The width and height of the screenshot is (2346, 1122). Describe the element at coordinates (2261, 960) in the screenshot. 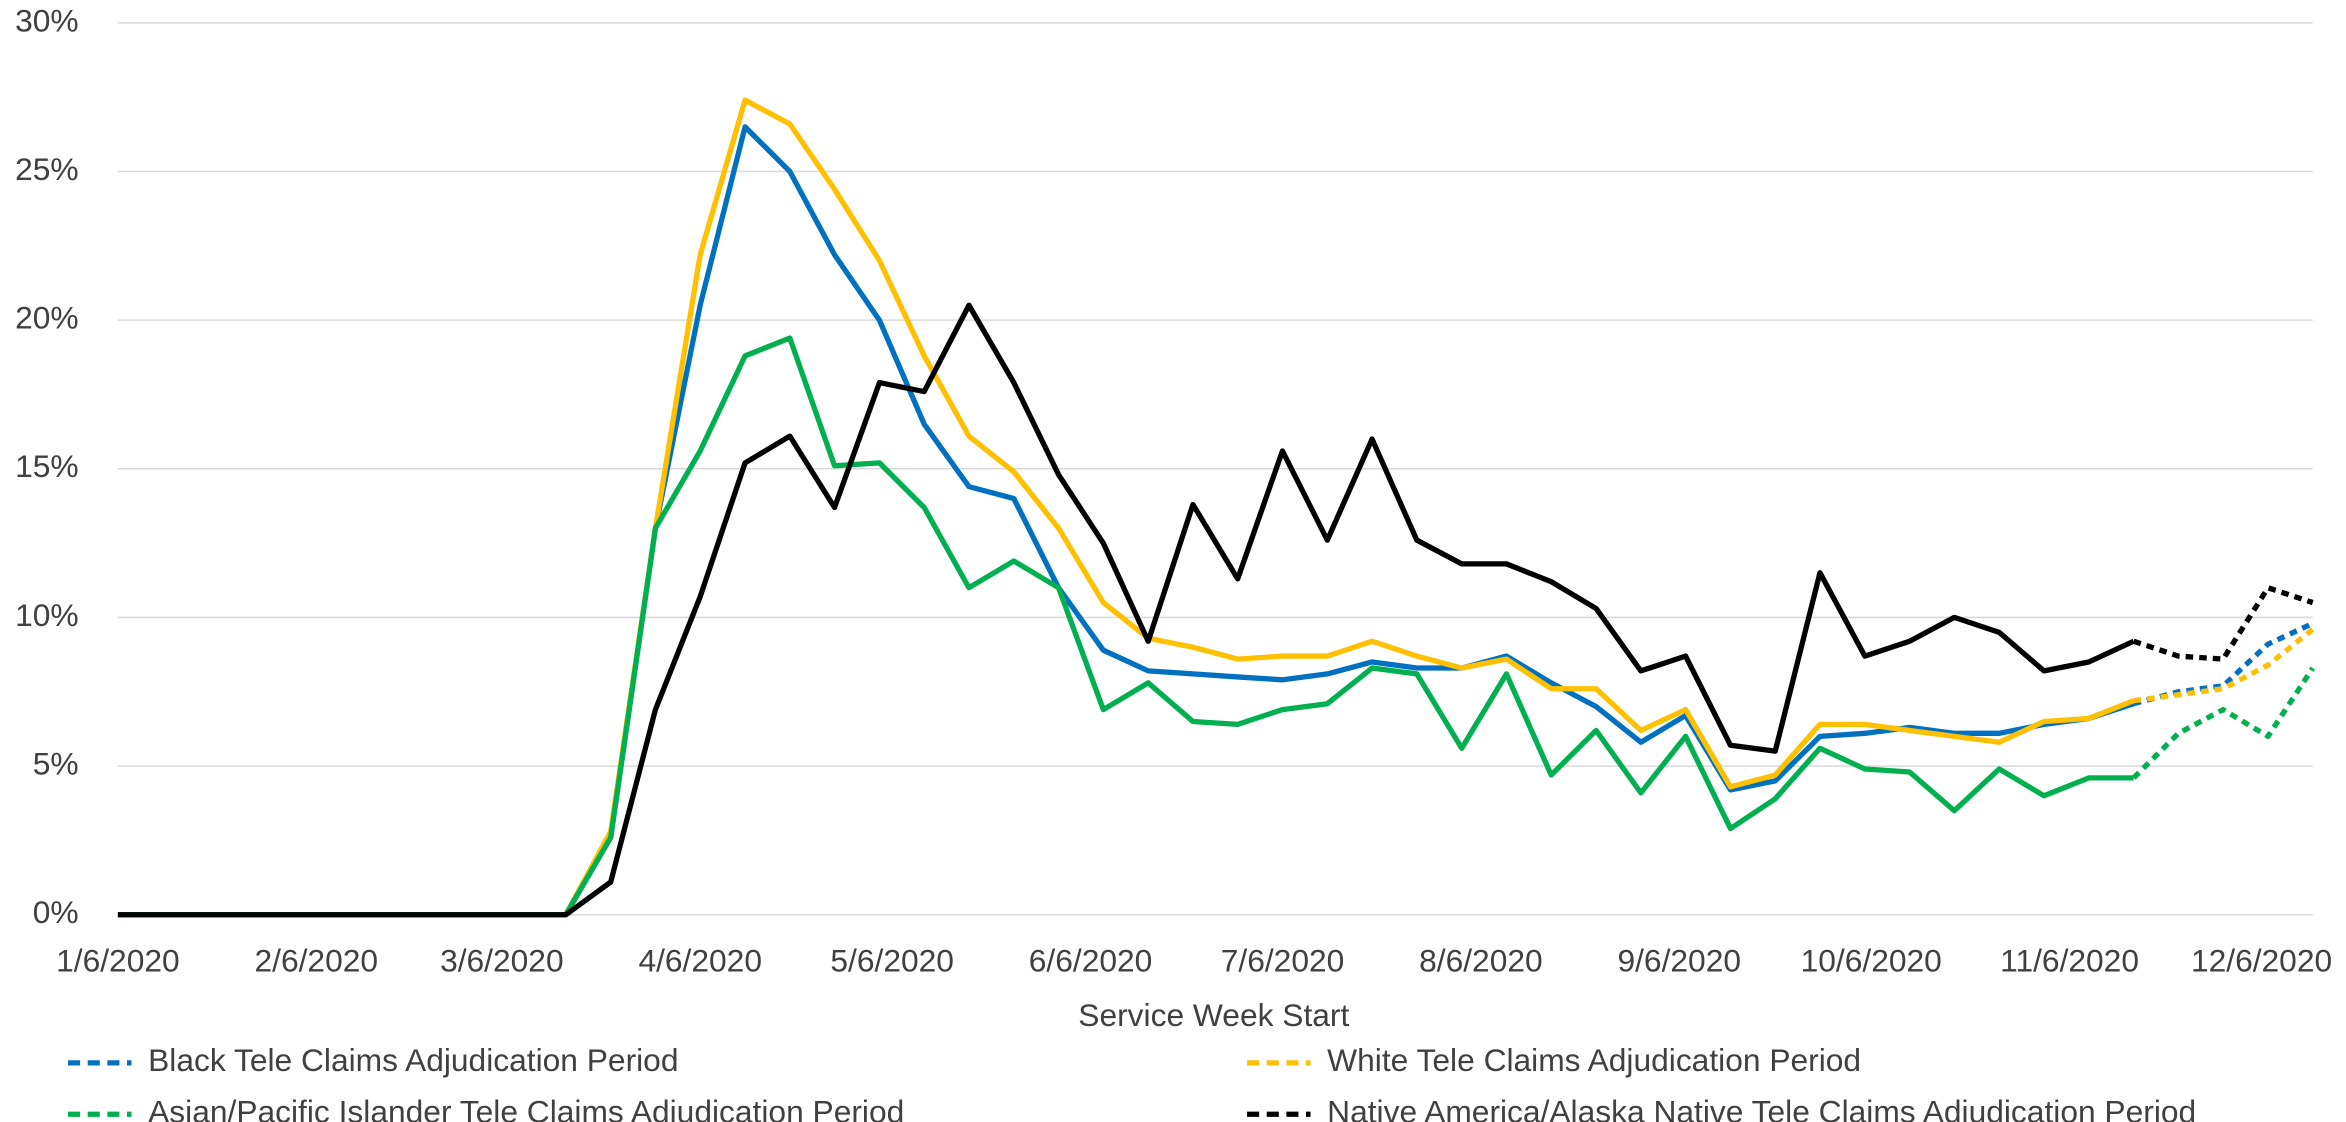

I see `x-tick-label: 12/6/2020` at that location.